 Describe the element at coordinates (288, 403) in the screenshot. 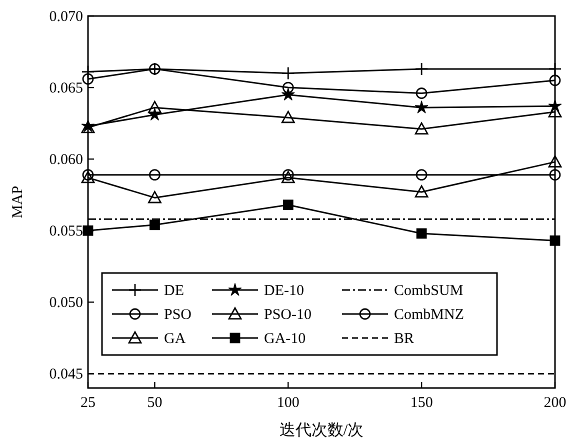

I see `x-tick-label: 100` at that location.